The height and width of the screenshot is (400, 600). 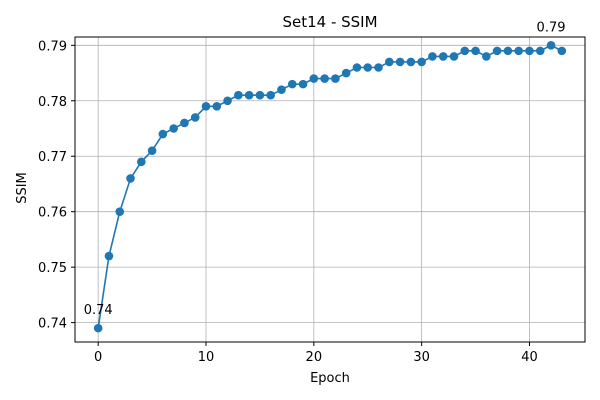 I want to click on x-tick-label: 20, so click(x=314, y=357).